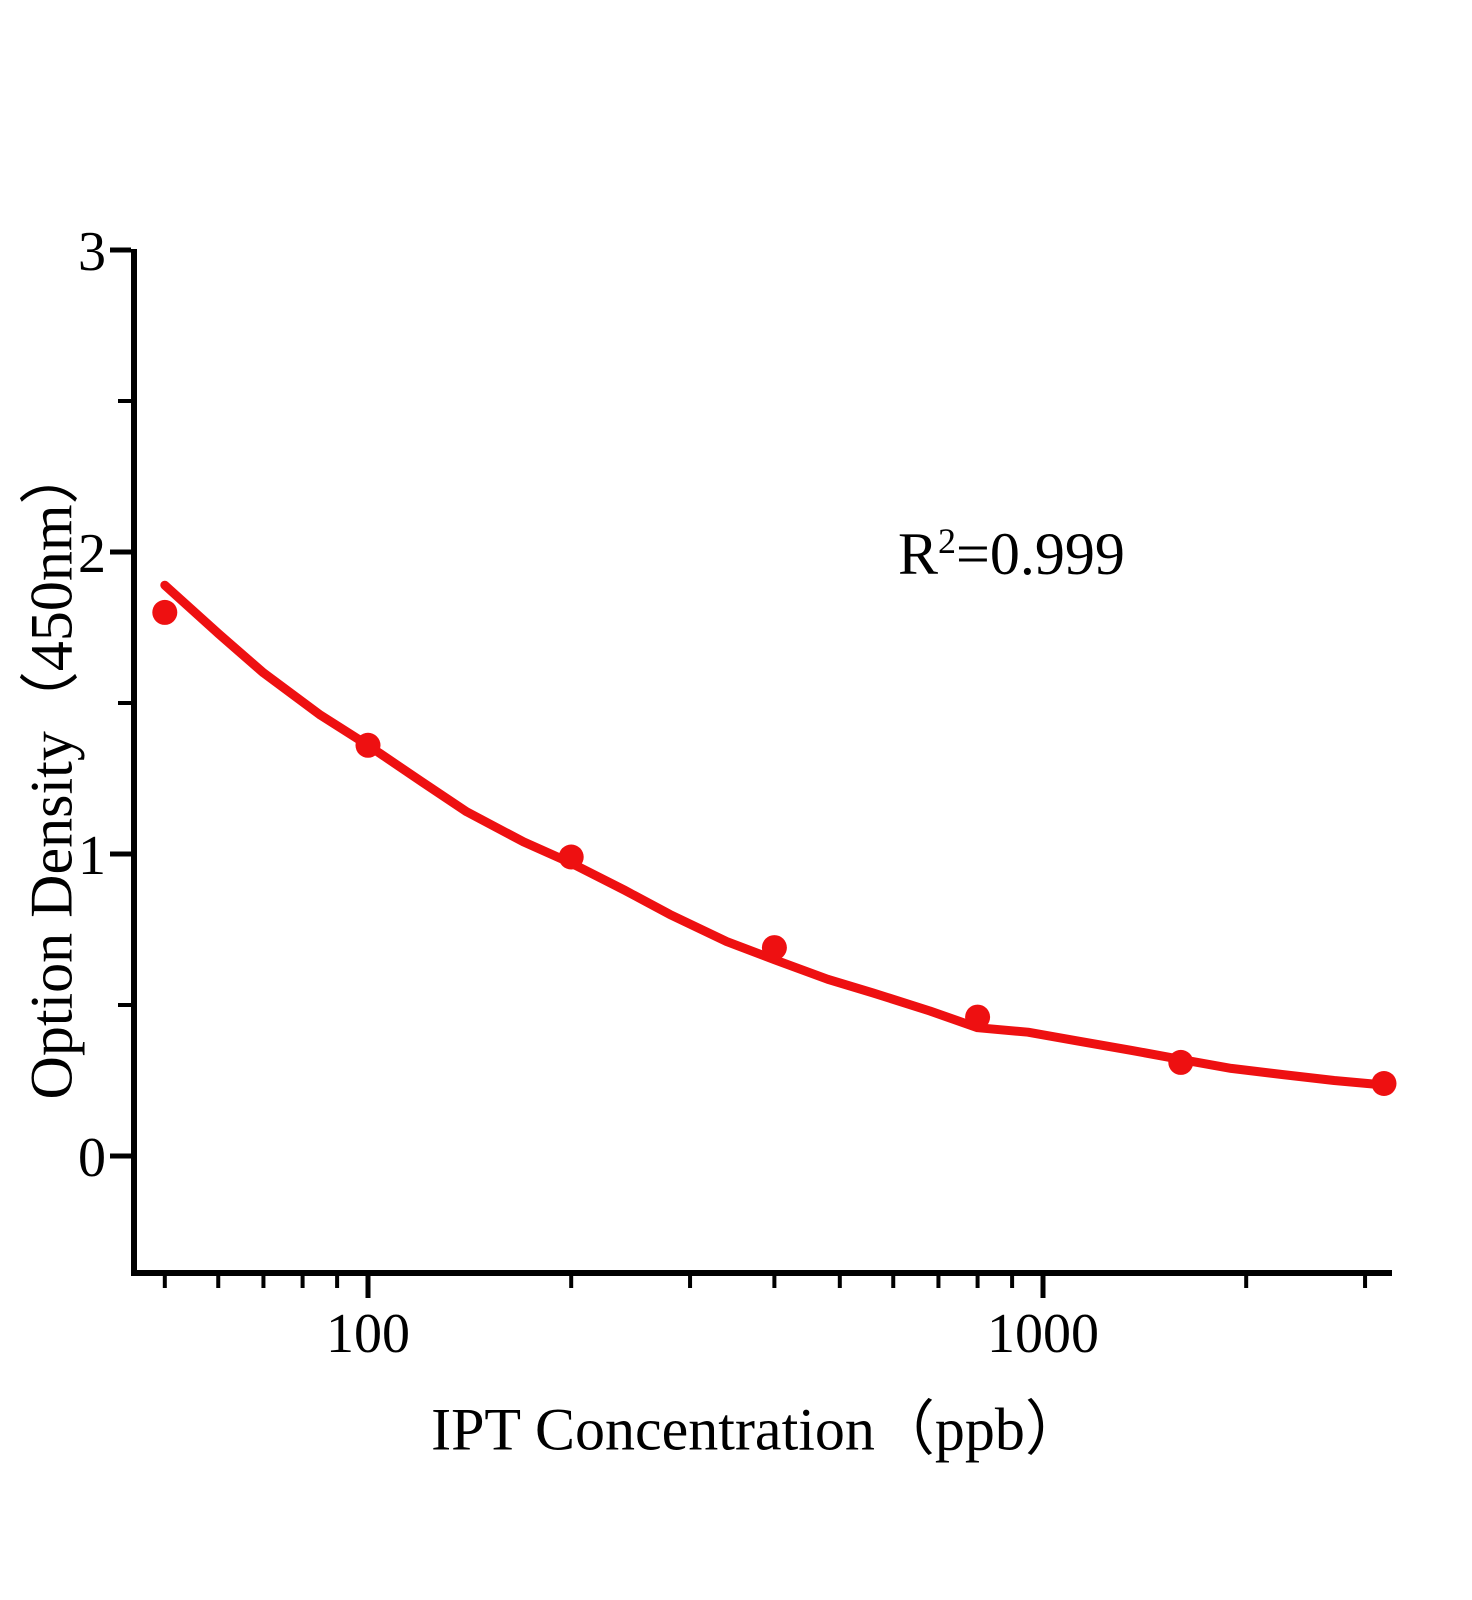 The width and height of the screenshot is (1472, 1600). What do you see at coordinates (92, 1158) in the screenshot?
I see `y-tick-label: 0` at bounding box center [92, 1158].